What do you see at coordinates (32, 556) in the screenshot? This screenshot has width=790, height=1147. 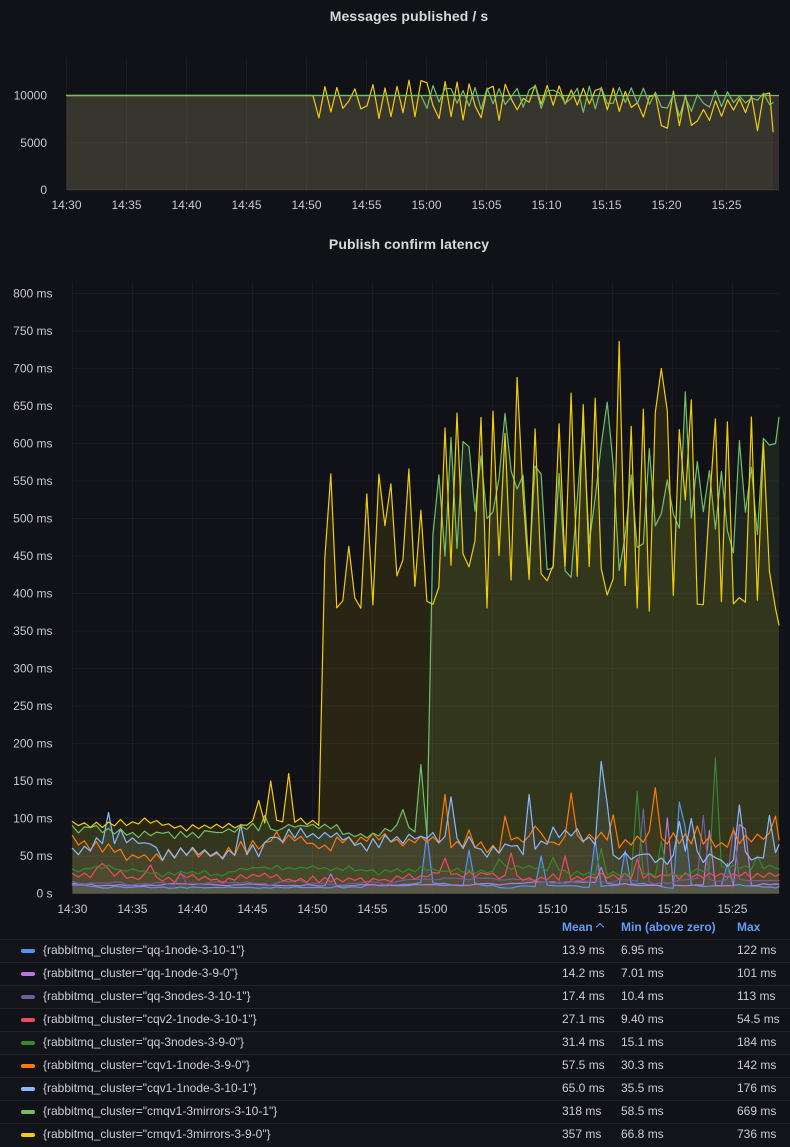 I see `svg-text: 450 ms` at bounding box center [32, 556].